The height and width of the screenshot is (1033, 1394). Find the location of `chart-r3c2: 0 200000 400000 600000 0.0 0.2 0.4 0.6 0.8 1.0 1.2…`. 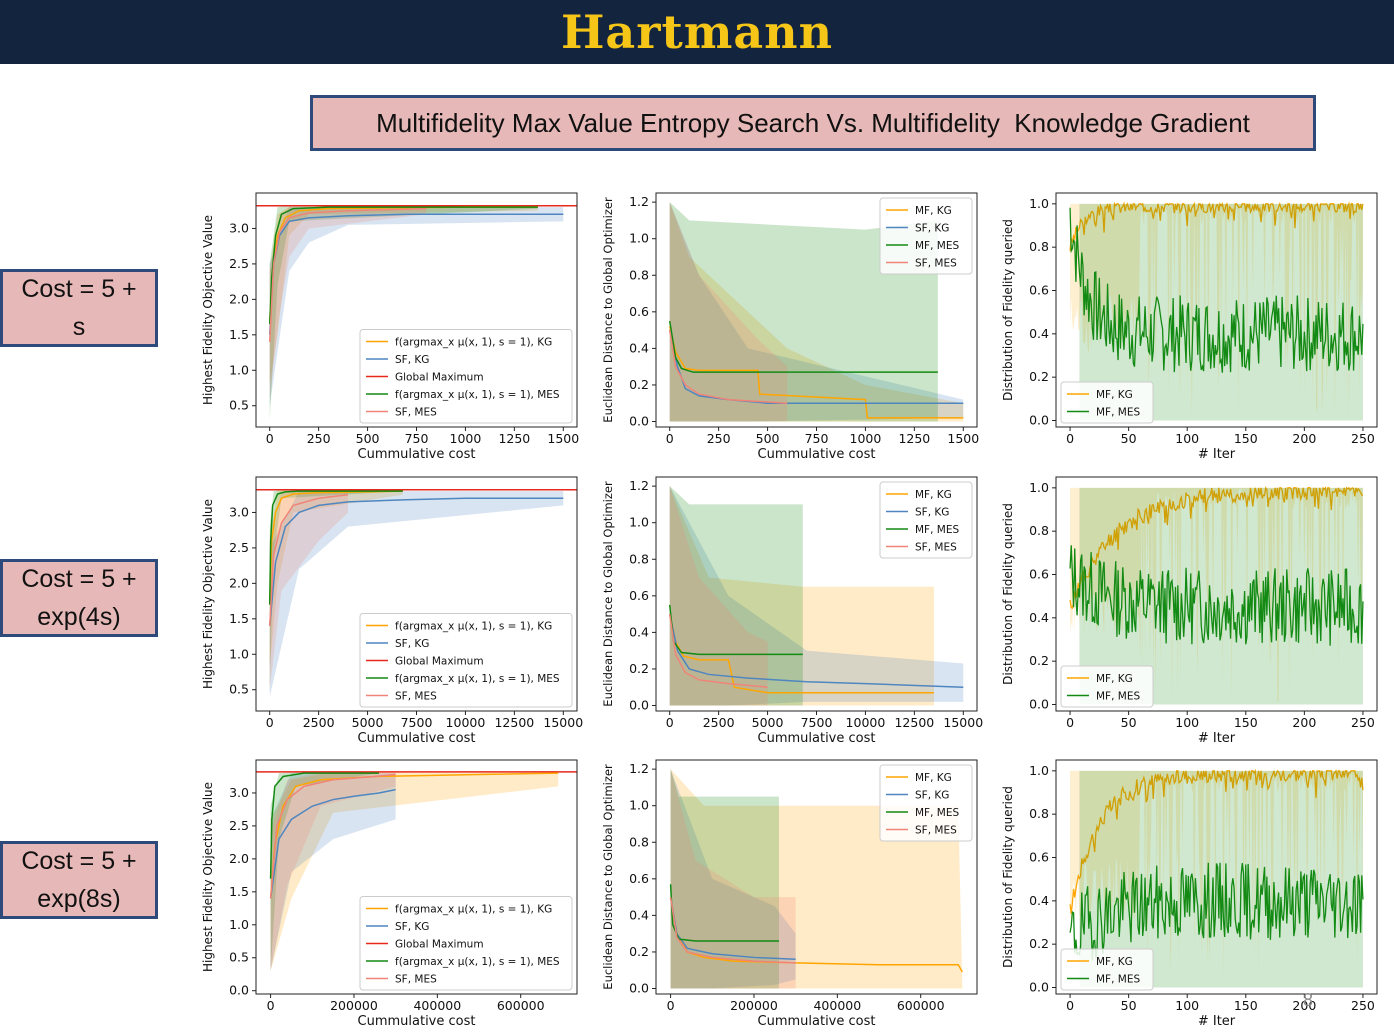

chart-r3c2: 0 200000 400000 600000 0.0 0.2 0.4 0.6 0.8 1.0 1.2… is located at coordinates (789, 894).